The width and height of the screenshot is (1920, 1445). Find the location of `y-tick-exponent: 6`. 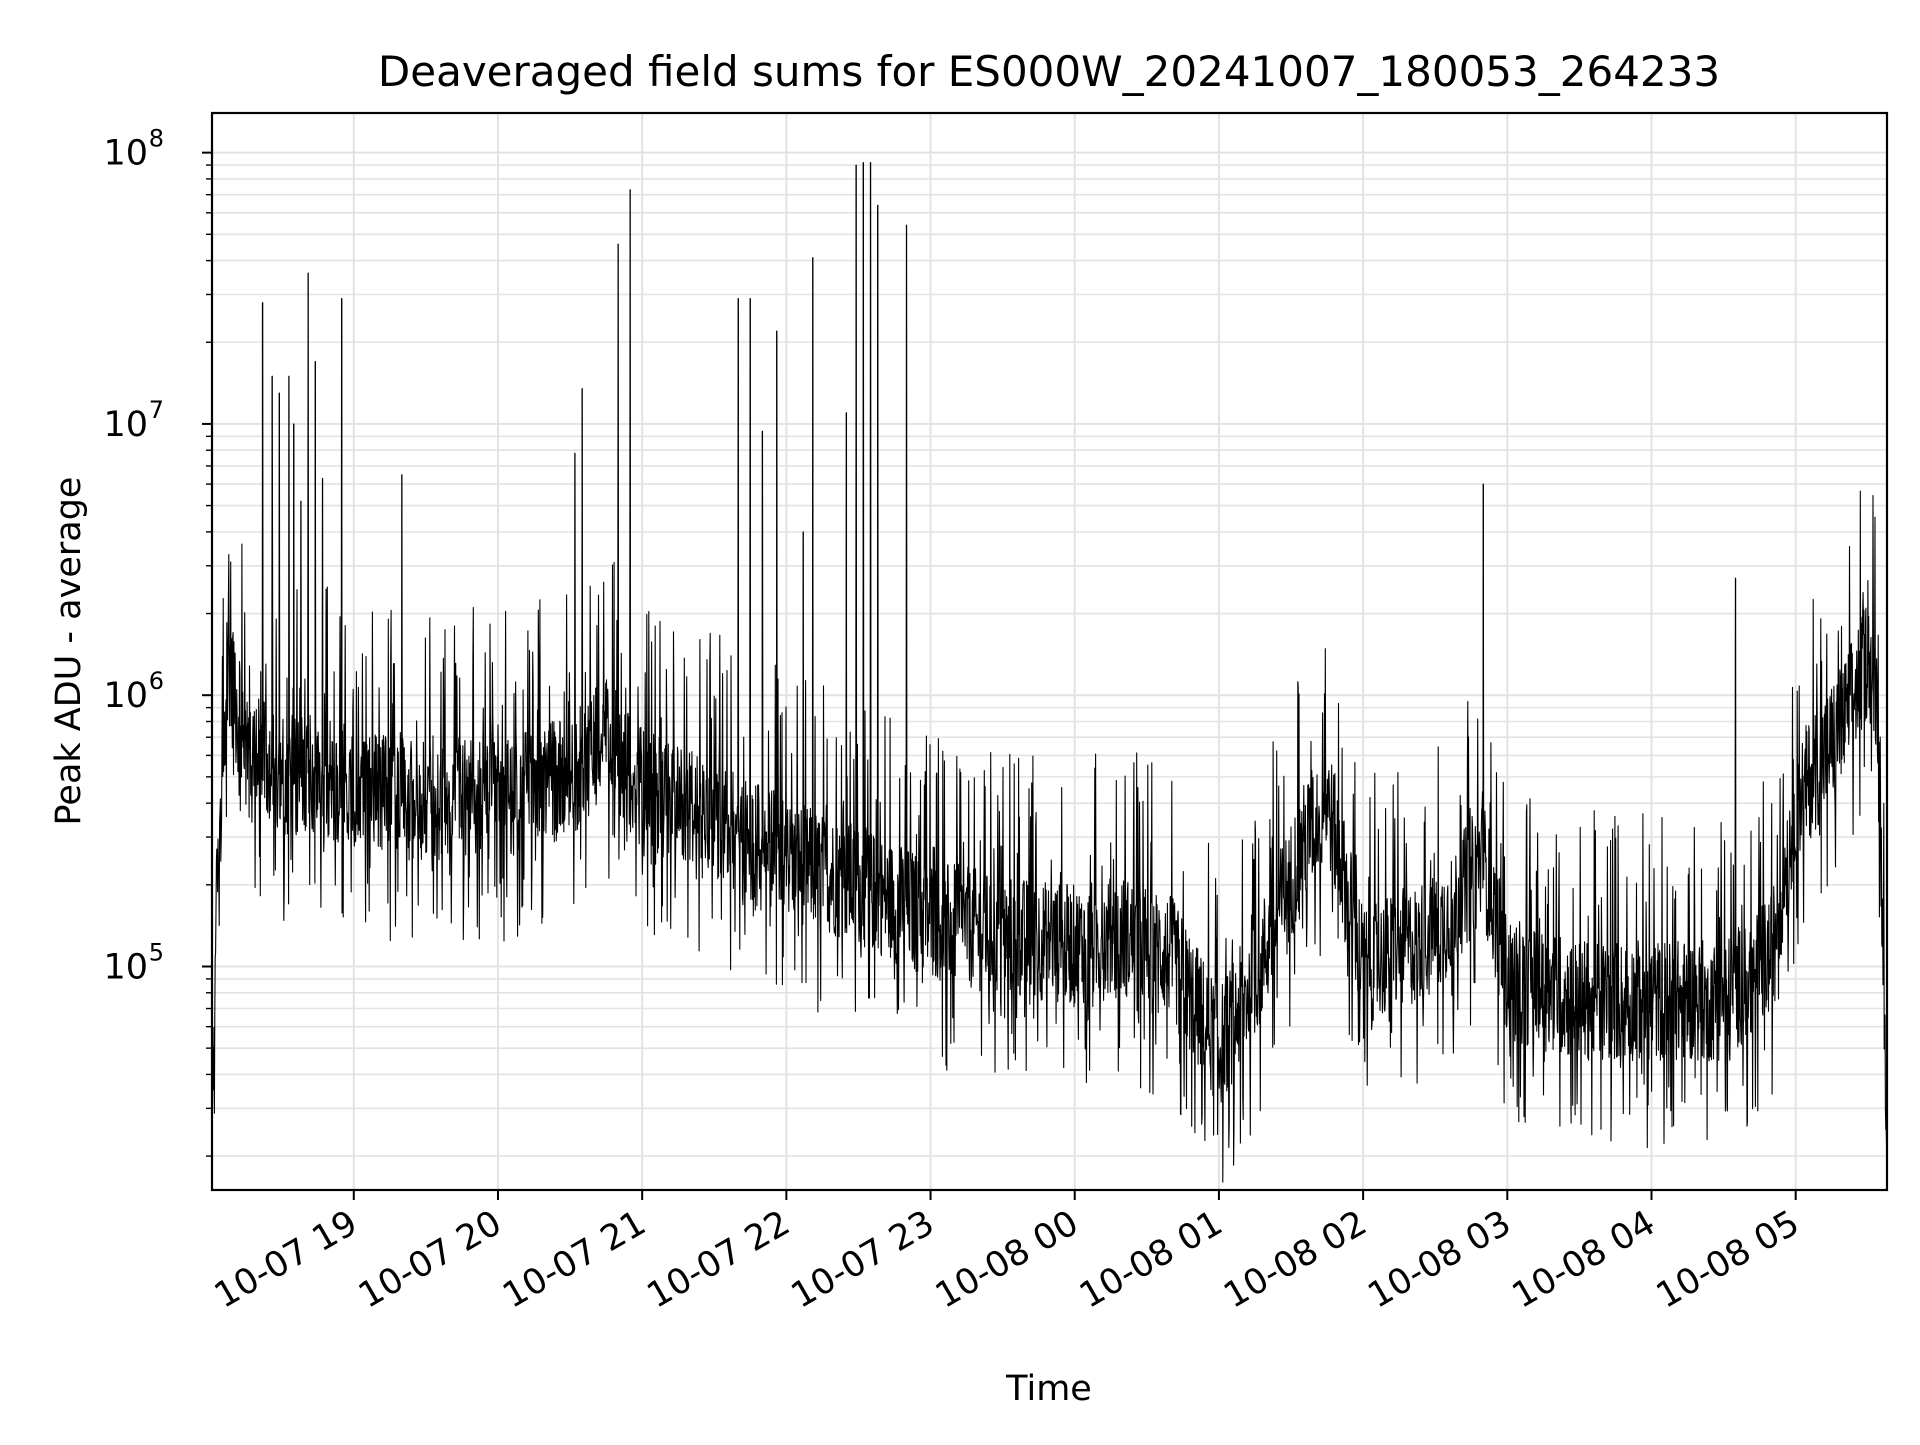

y-tick-exponent: 6 is located at coordinates (156, 681).